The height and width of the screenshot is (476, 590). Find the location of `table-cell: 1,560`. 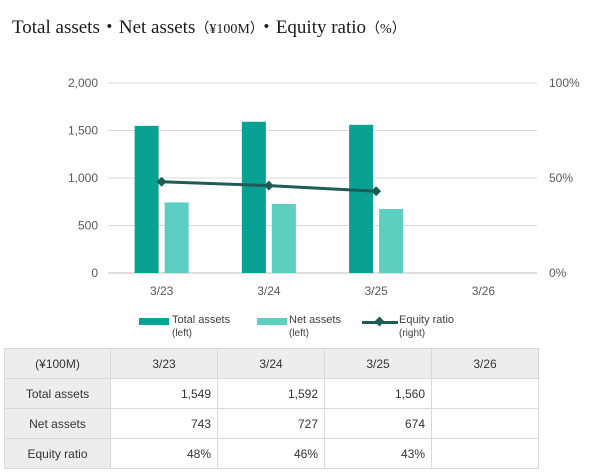

table-cell: 1,560 is located at coordinates (378, 393).